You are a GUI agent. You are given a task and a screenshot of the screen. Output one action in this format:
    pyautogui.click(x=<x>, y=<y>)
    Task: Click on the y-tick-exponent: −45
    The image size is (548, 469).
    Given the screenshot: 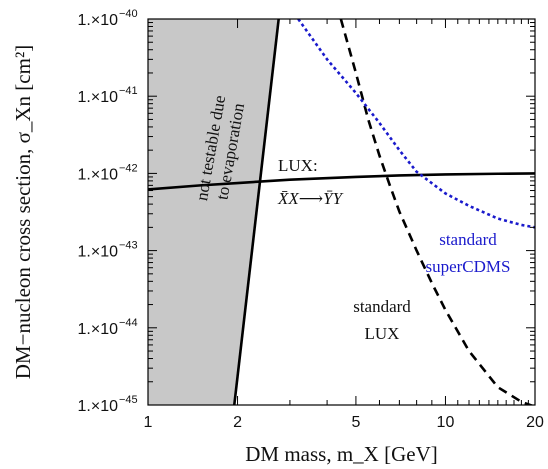 What is the action you would take?
    pyautogui.click(x=128, y=400)
    